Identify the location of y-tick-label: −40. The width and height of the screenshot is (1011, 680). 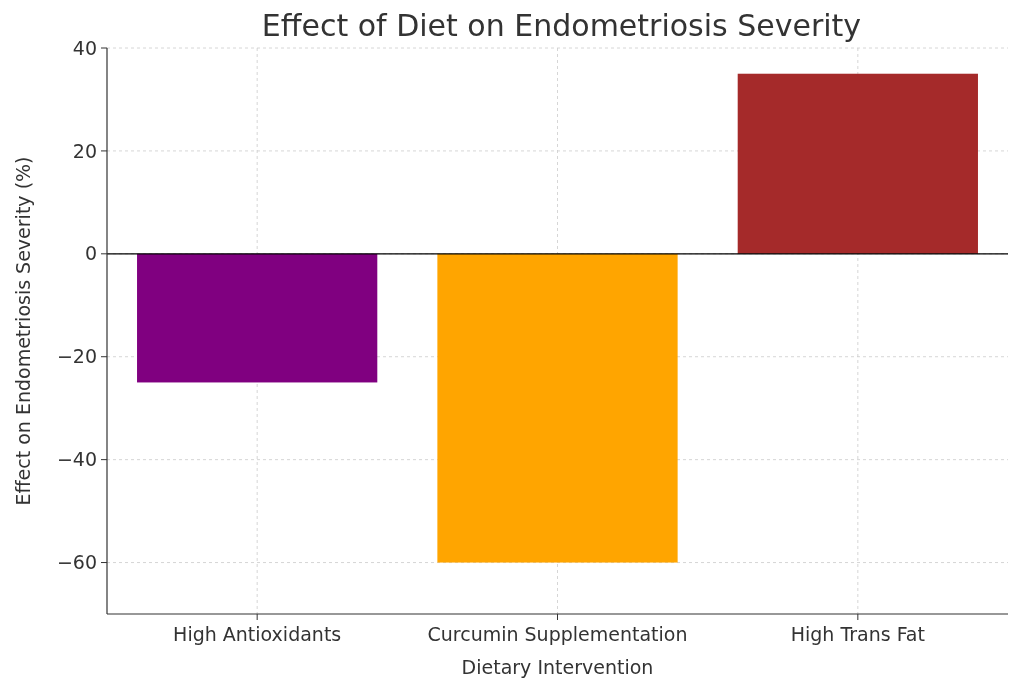
(76, 459).